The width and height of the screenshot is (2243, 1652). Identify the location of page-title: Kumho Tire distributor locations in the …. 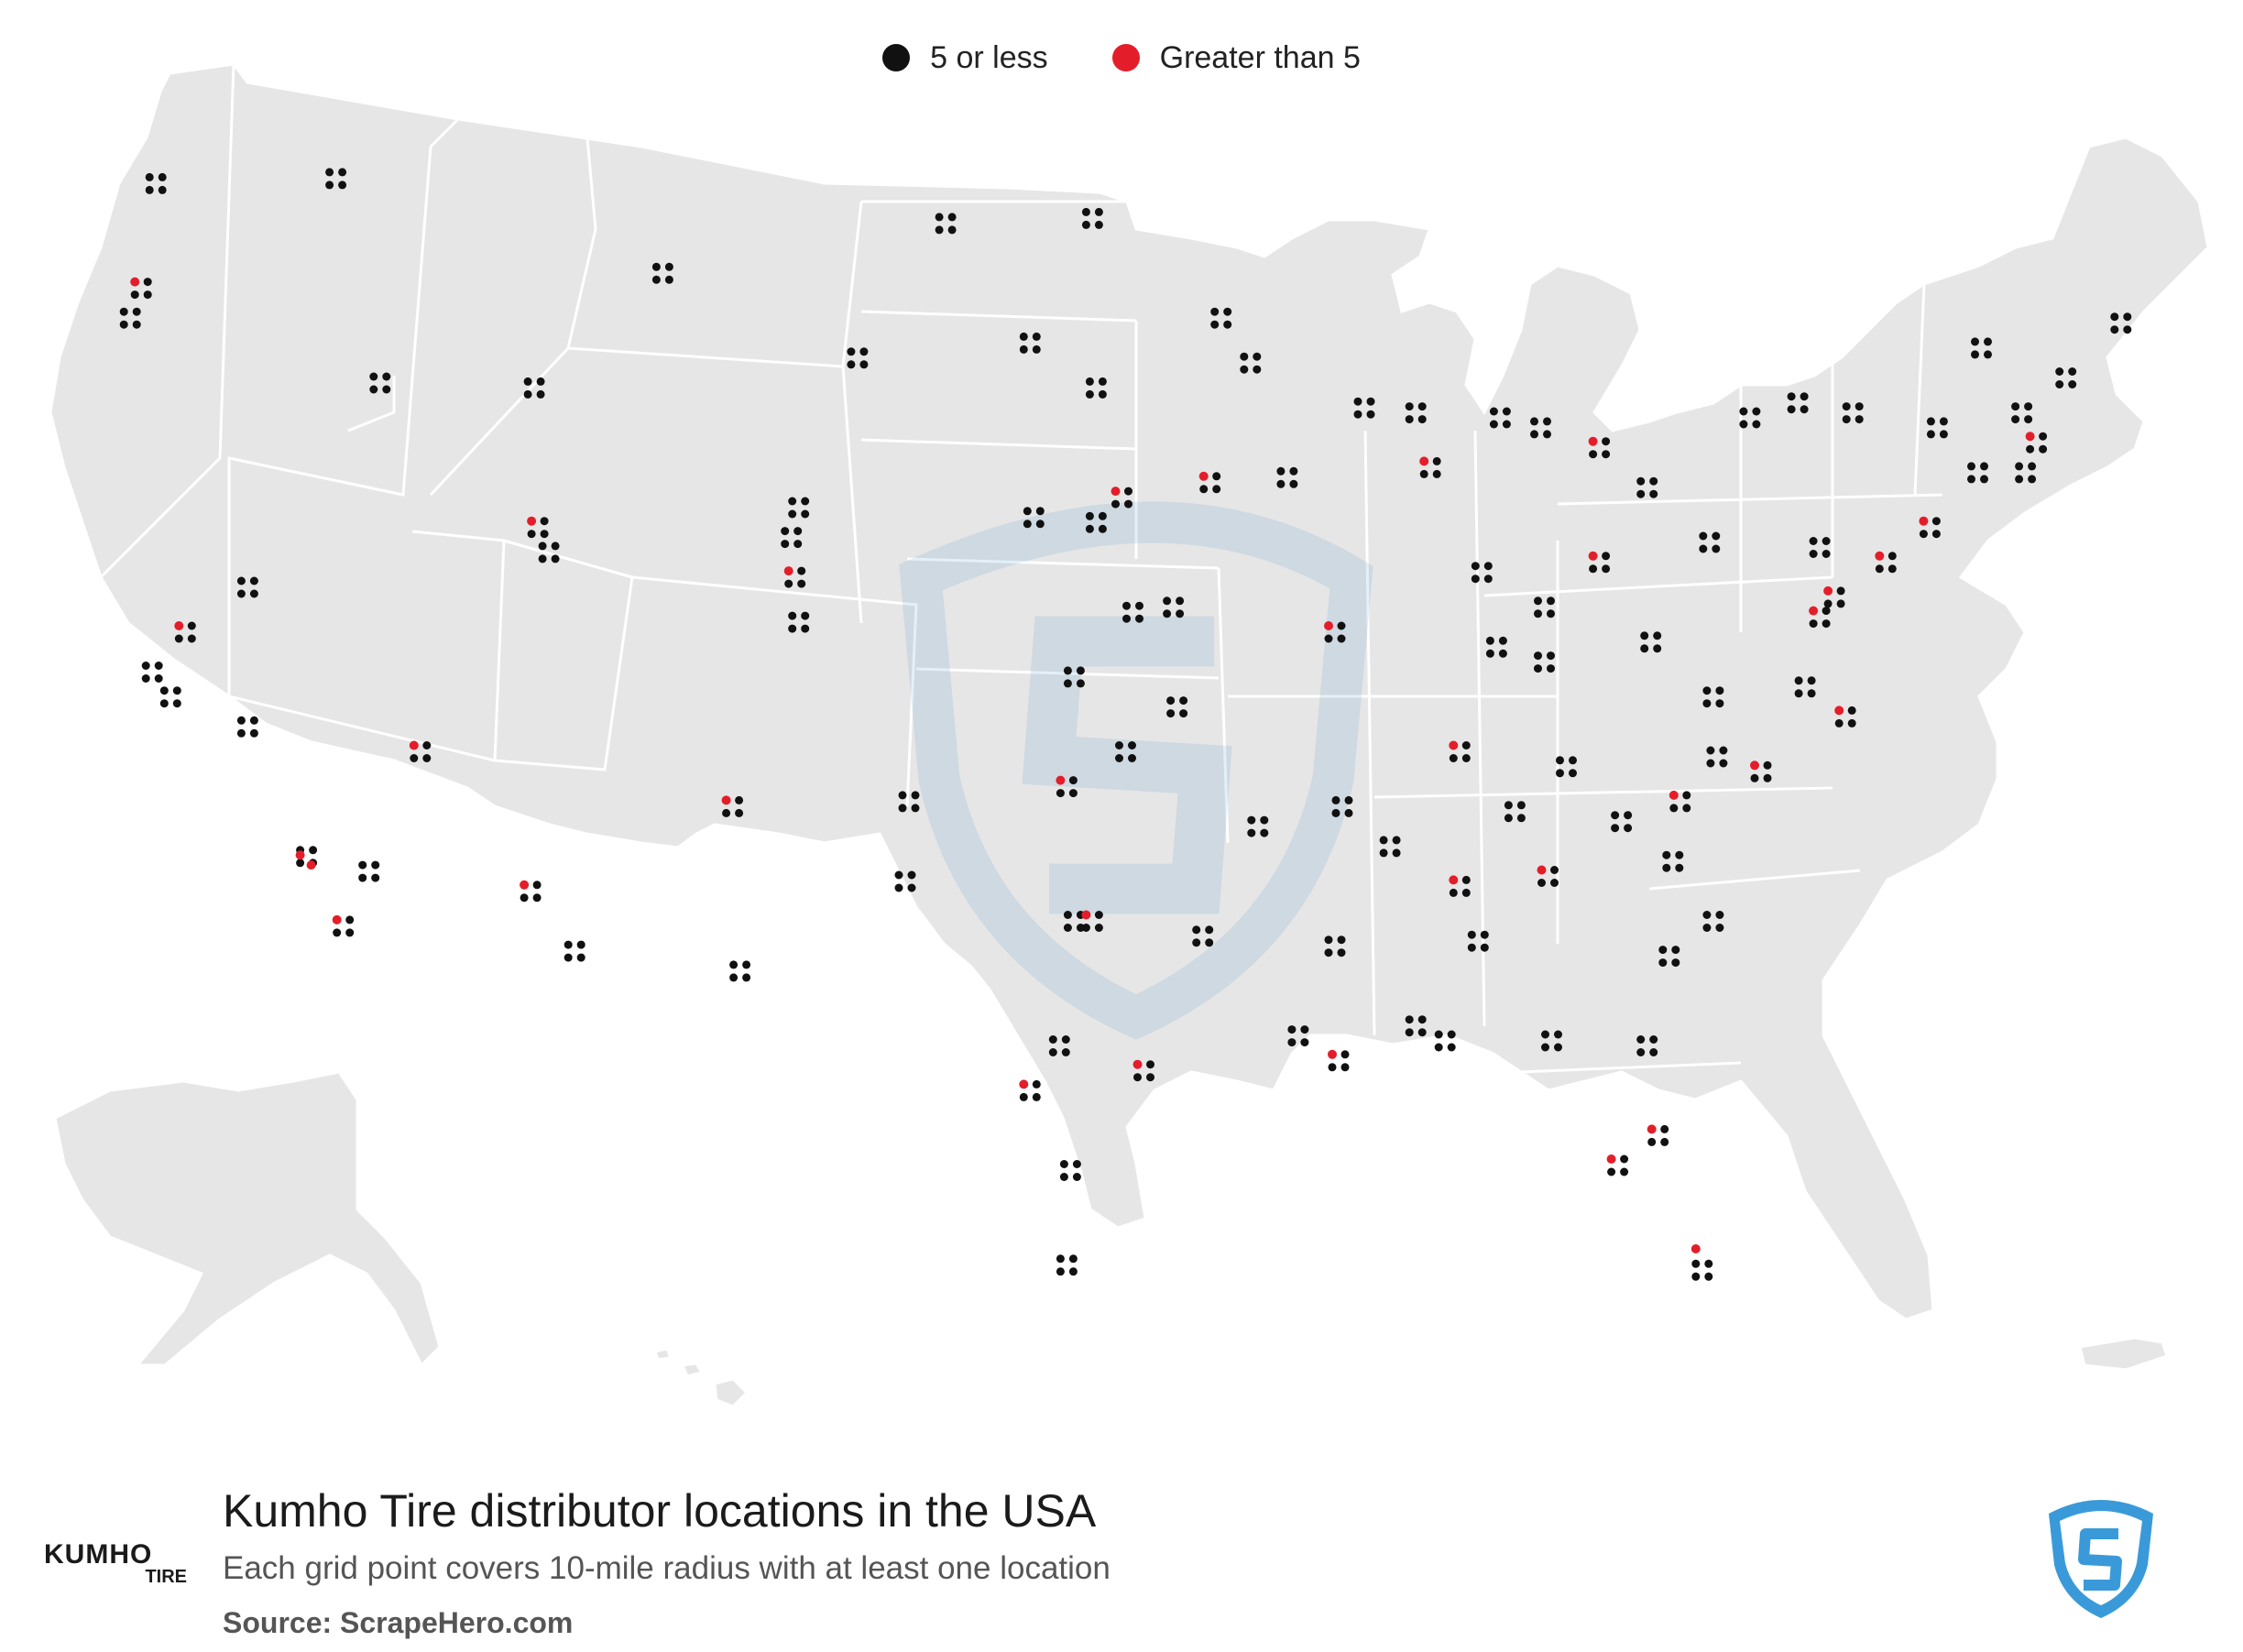
(660, 1511).